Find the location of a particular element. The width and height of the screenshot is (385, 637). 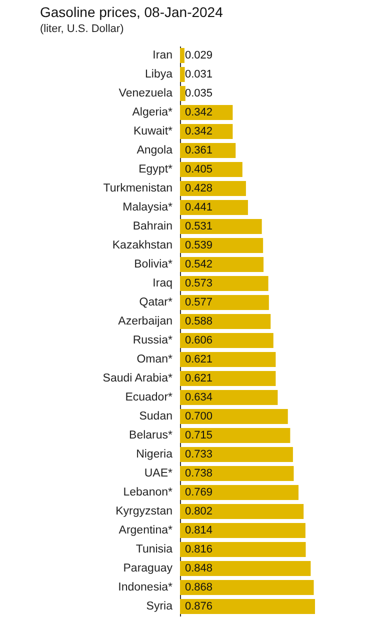

y-tick-label: Oman* is located at coordinates (155, 360).